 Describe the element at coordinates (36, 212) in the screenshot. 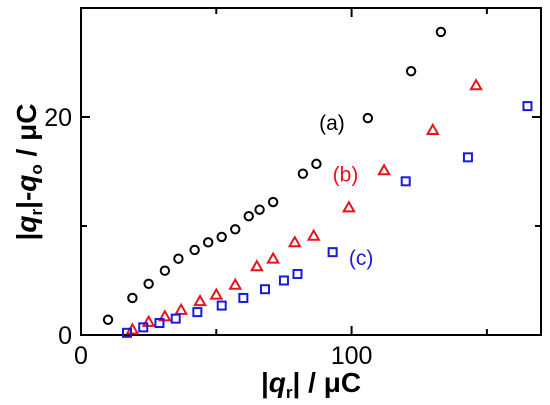

I see `y-label-subscript-r: r` at that location.